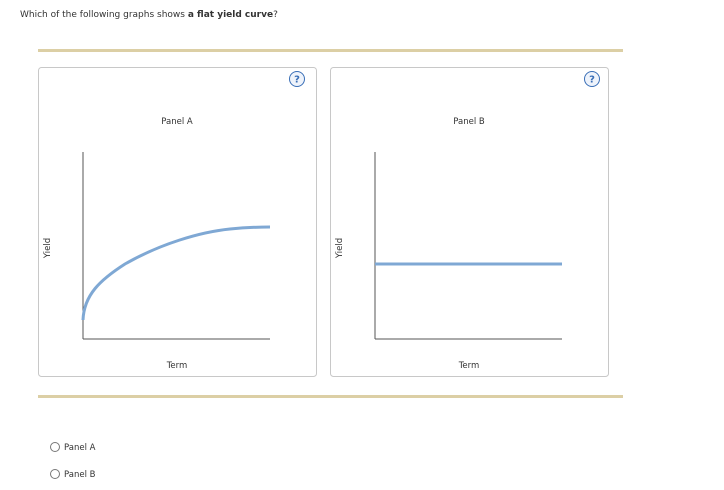 Image resolution: width=724 pixels, height=490 pixels. I want to click on option: Panel A, so click(73, 448).